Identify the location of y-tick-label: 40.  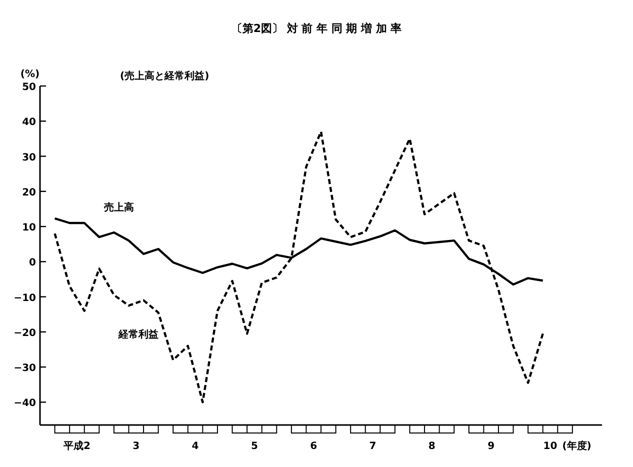
(29, 122).